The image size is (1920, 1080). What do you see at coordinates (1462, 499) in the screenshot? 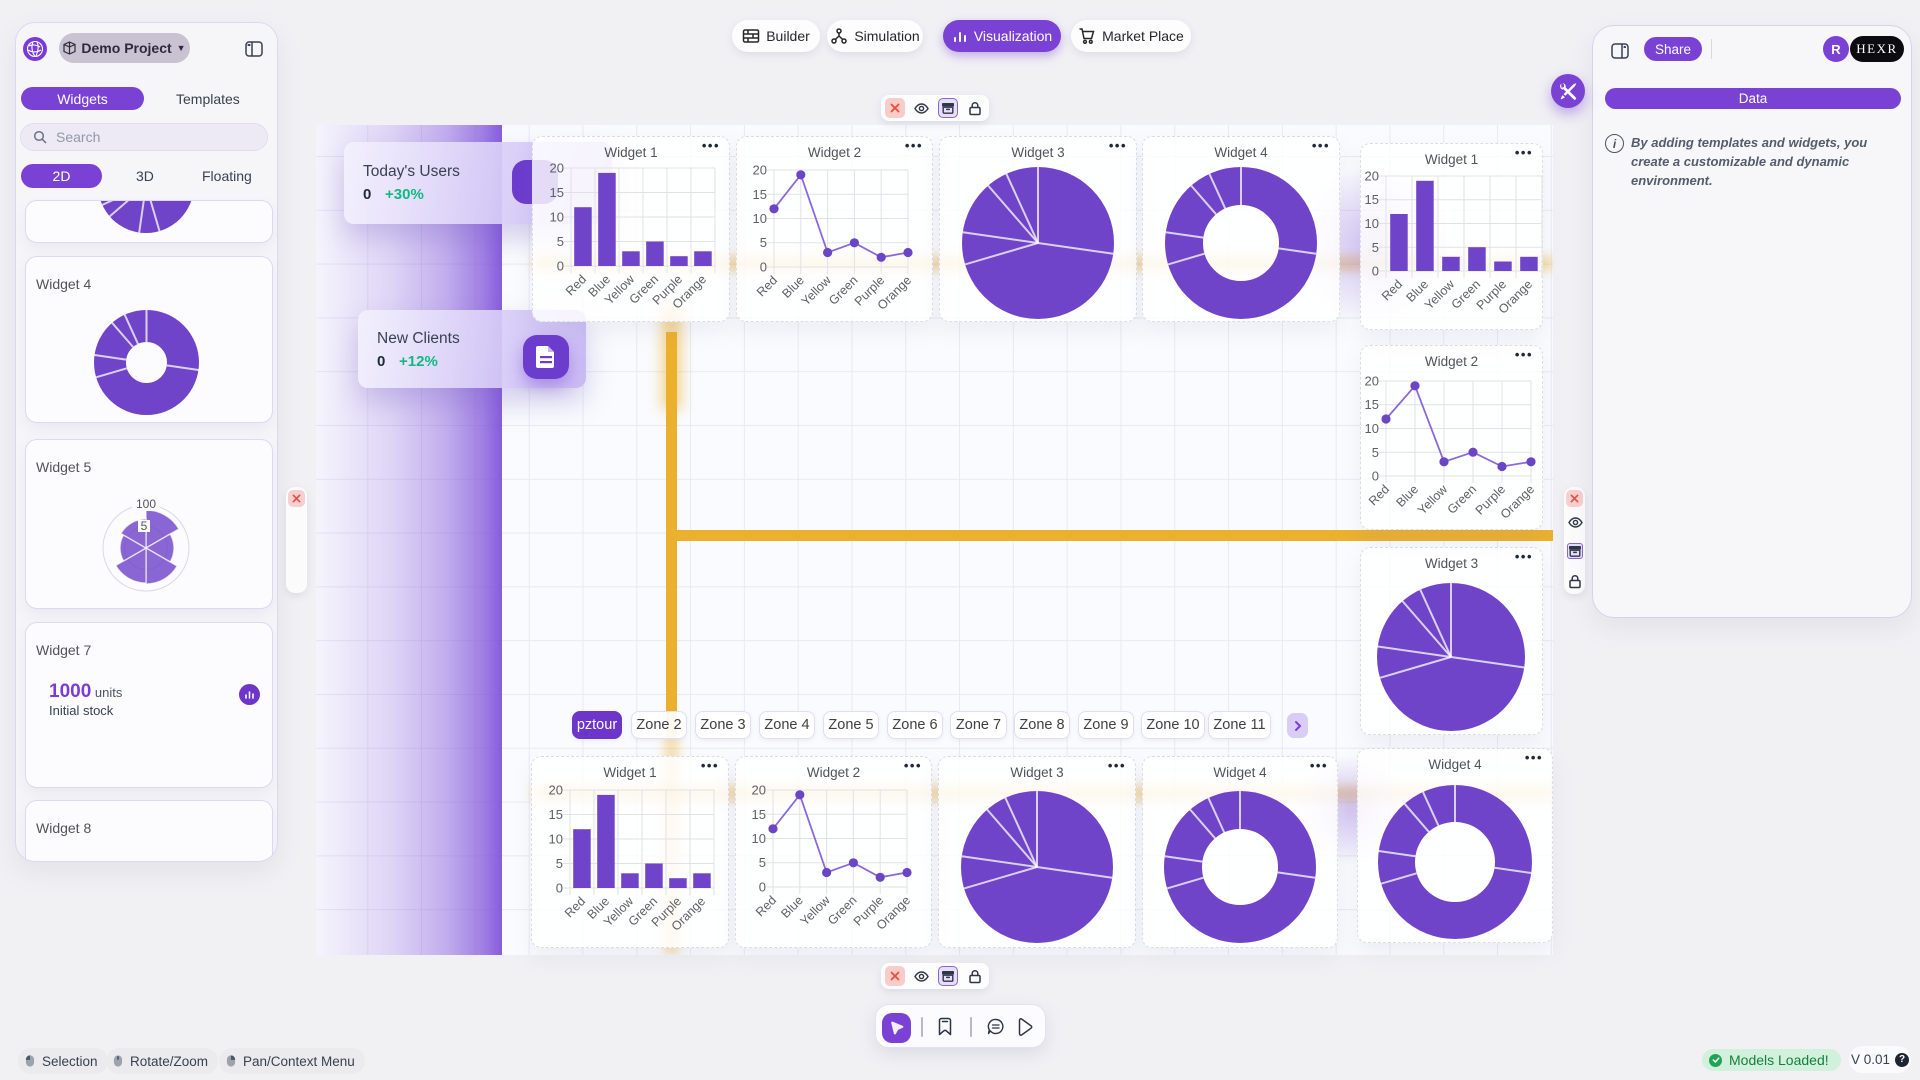
I see `svg-text: Green` at bounding box center [1462, 499].